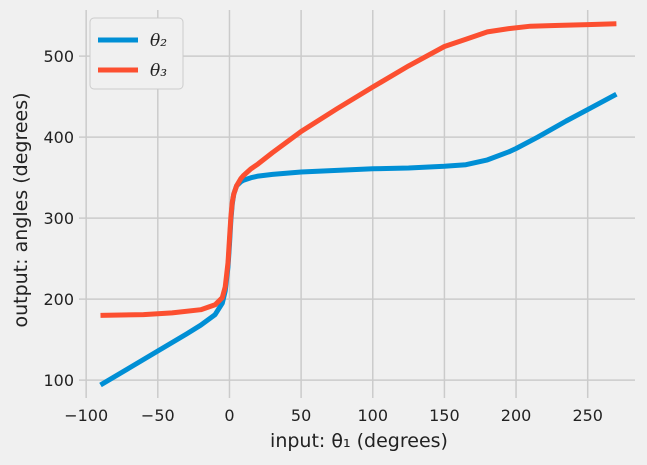 The image size is (647, 465). I want to click on legend-label-theta3: θ₃, so click(158, 71).